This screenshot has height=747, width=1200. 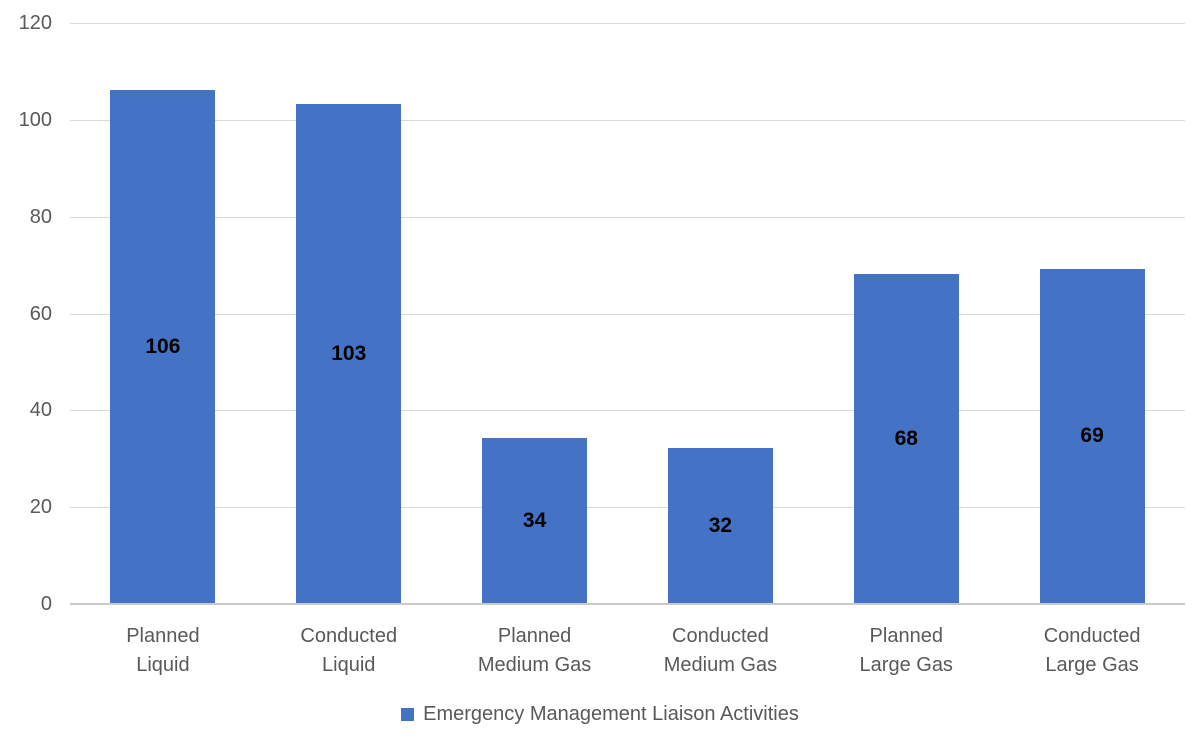 I want to click on bar-planned-liquid: 106, so click(x=163, y=346).